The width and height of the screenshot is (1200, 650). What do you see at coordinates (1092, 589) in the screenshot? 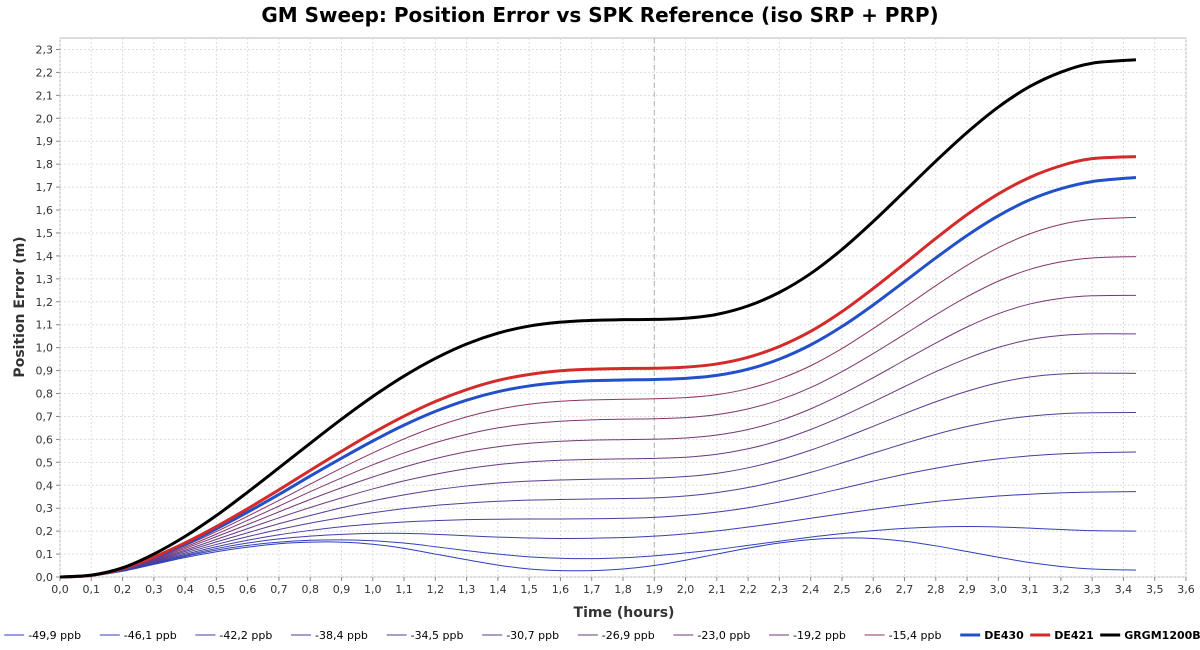
I see `x-tick-label: 3,3` at bounding box center [1092, 589].